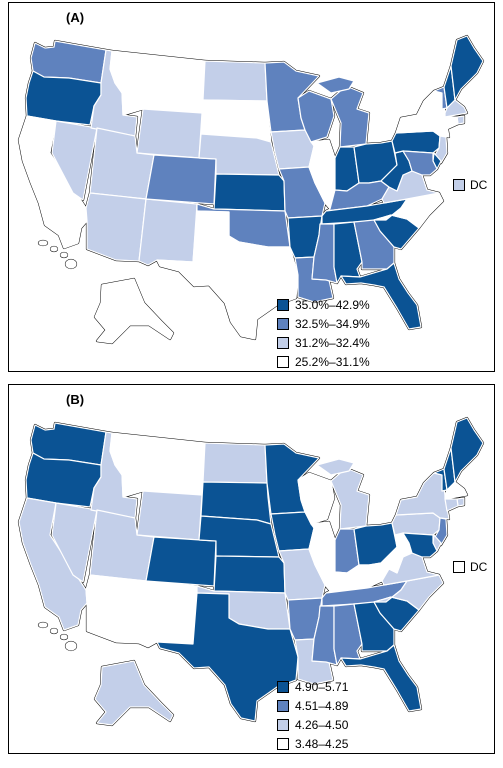 The width and height of the screenshot is (503, 768). I want to click on legend-item: 3.48–4.25, so click(312, 743).